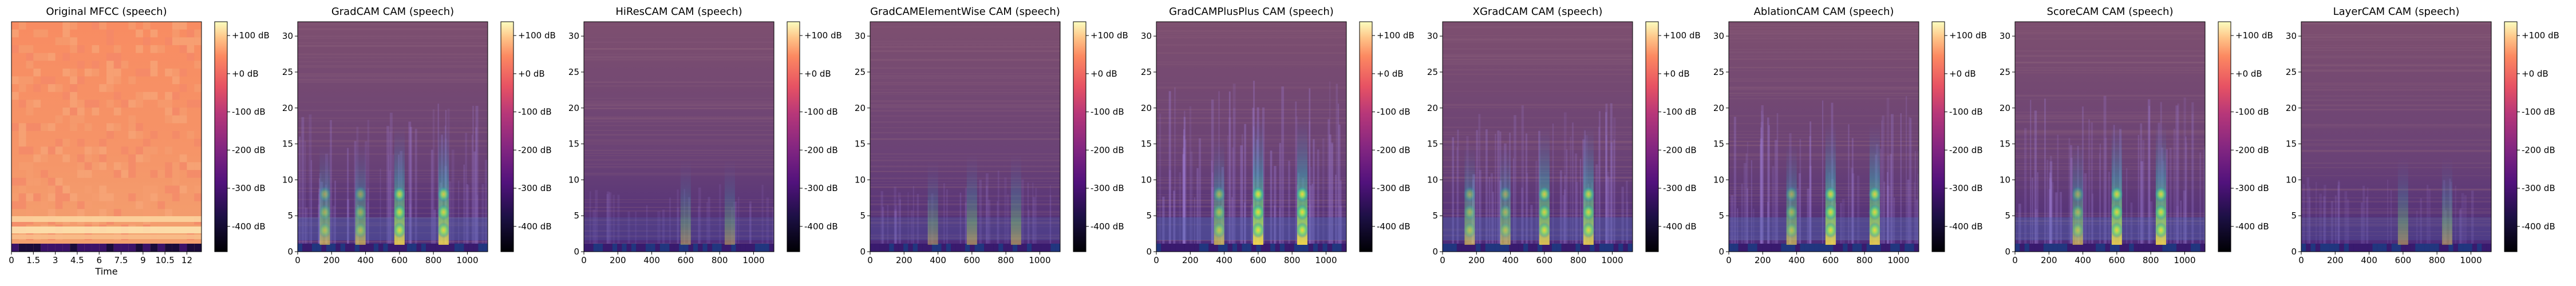  What do you see at coordinates (33, 260) in the screenshot?
I see `x-tick-label: 1.5` at bounding box center [33, 260].